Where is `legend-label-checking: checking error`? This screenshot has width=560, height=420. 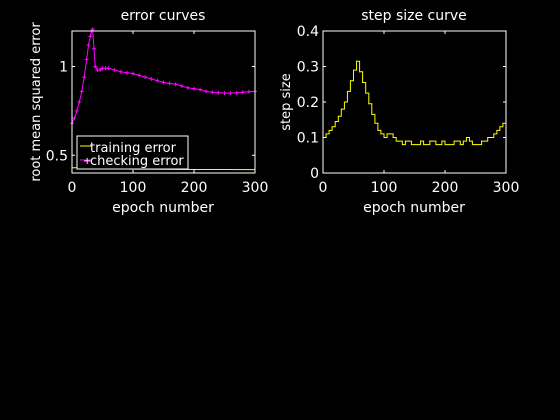 legend-label-checking: checking error is located at coordinates (137, 161).